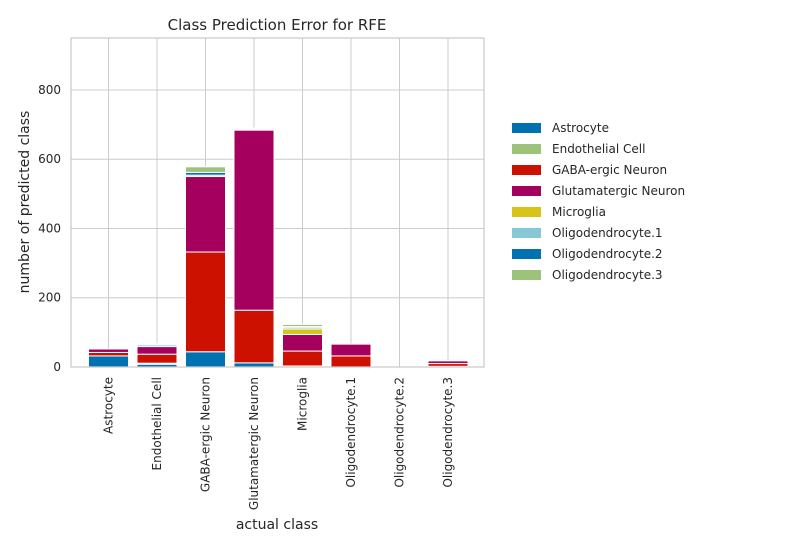  What do you see at coordinates (157, 423) in the screenshot?
I see `x-tick-label: Endothelial Cell` at bounding box center [157, 423].